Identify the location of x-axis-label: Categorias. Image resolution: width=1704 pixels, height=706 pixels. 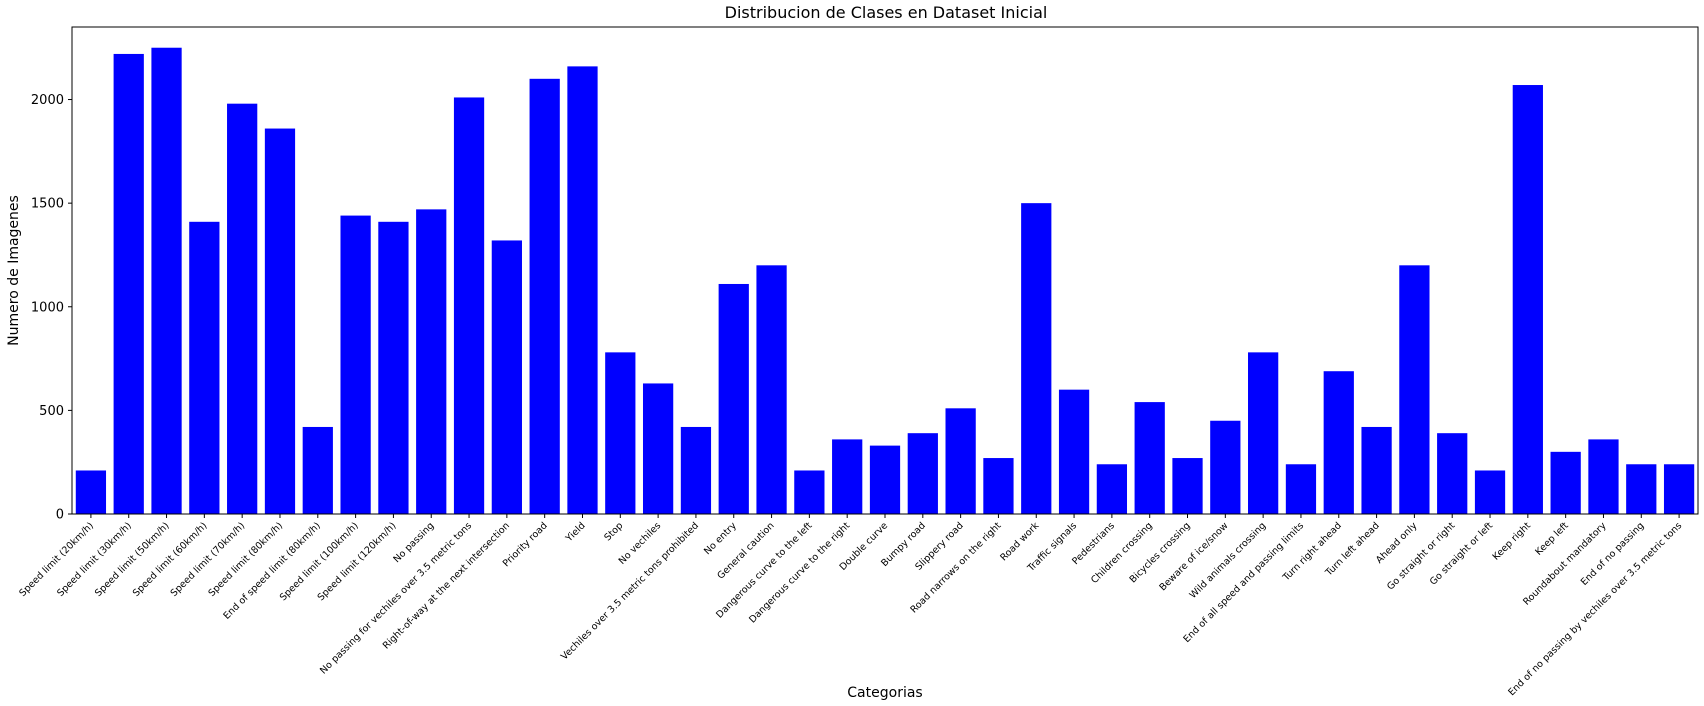
(884, 693).